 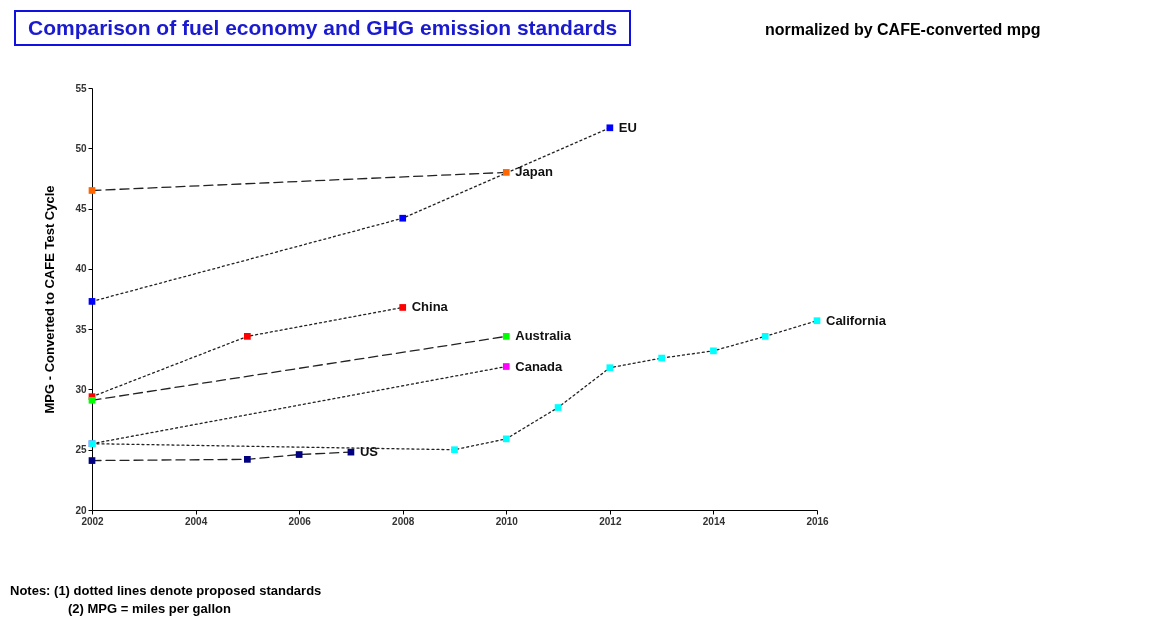 What do you see at coordinates (81, 389) in the screenshot?
I see `y-tick-label: 30` at bounding box center [81, 389].